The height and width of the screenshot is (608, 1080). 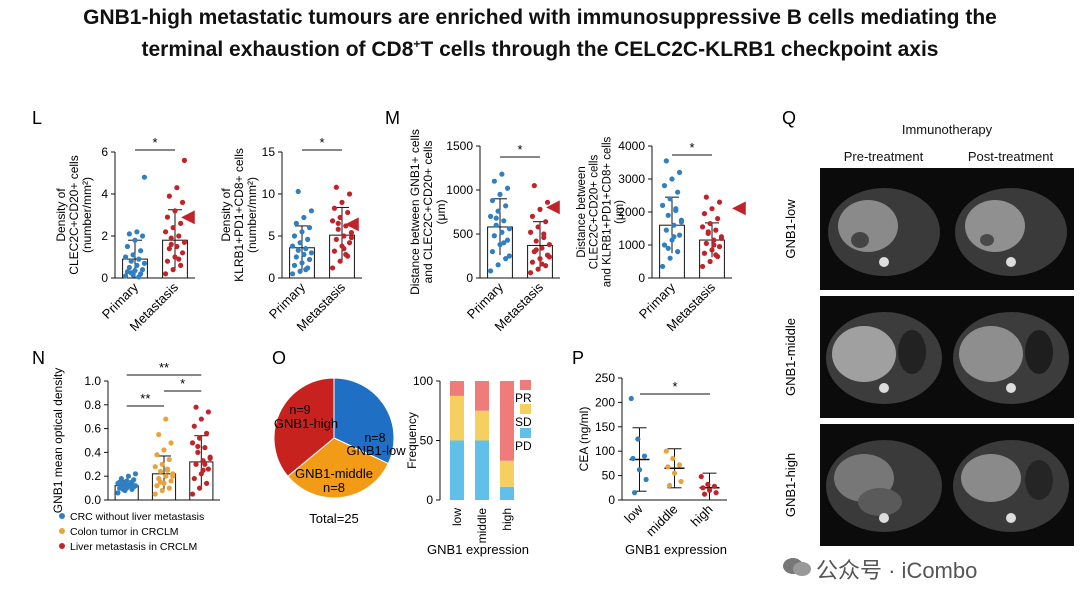 I want to click on ct-scan-middle-pre, so click(x=883, y=357).